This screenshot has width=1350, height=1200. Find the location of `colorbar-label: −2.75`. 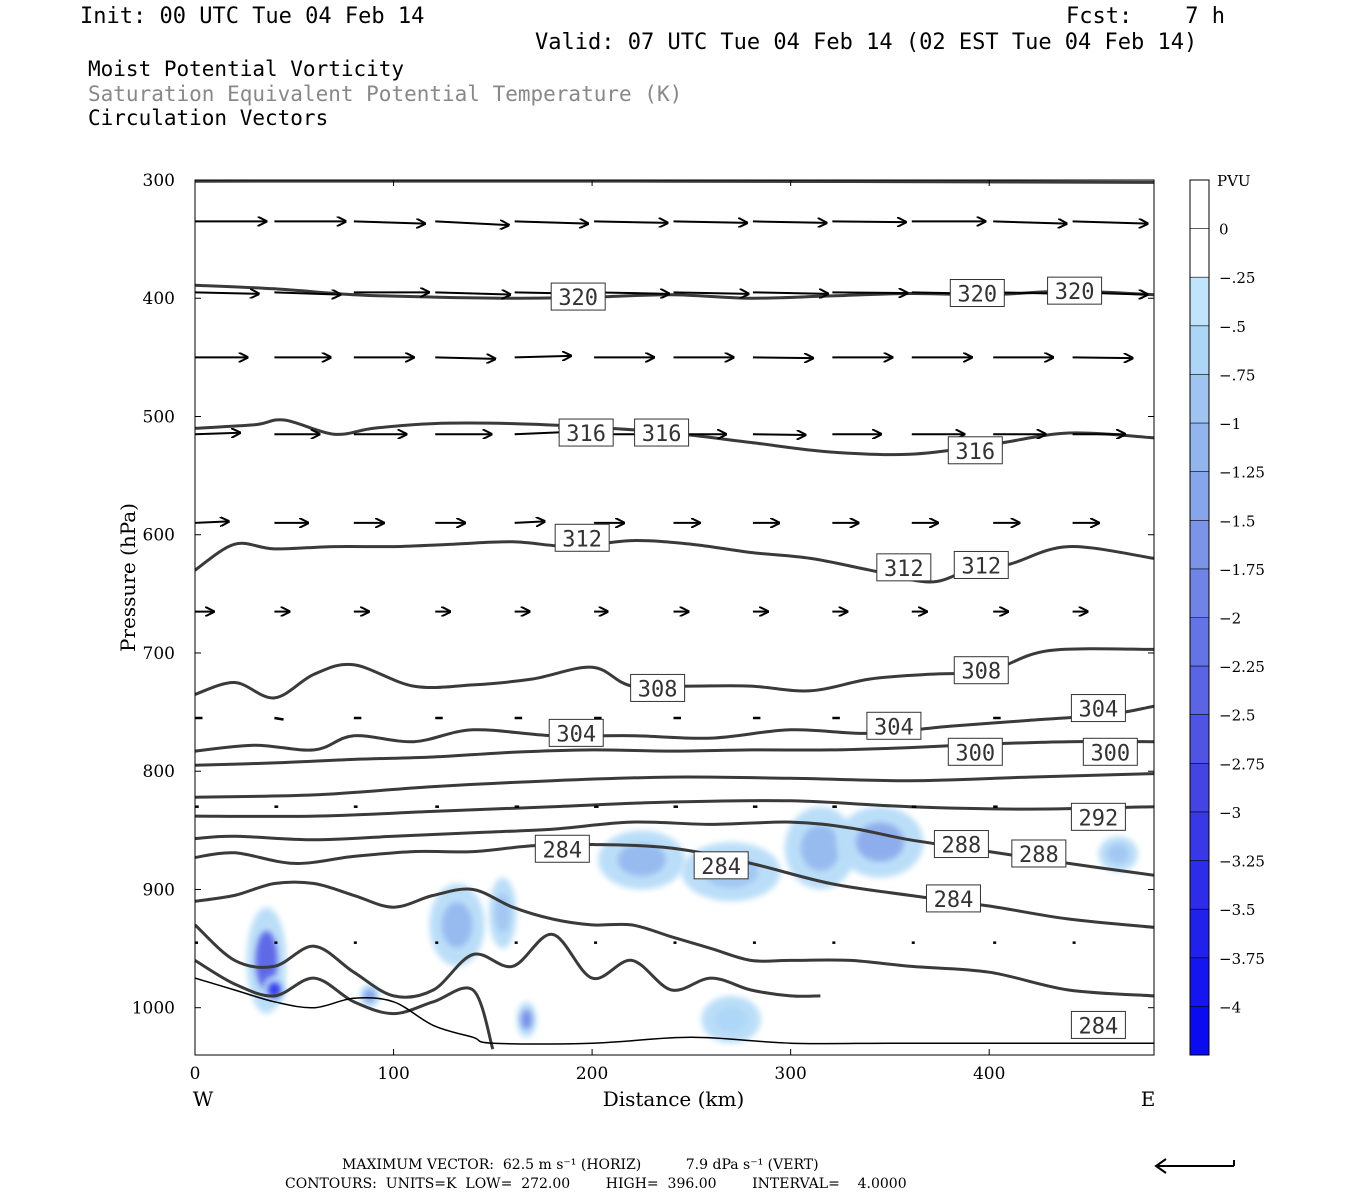

colorbar-label: −2.75 is located at coordinates (1242, 764).